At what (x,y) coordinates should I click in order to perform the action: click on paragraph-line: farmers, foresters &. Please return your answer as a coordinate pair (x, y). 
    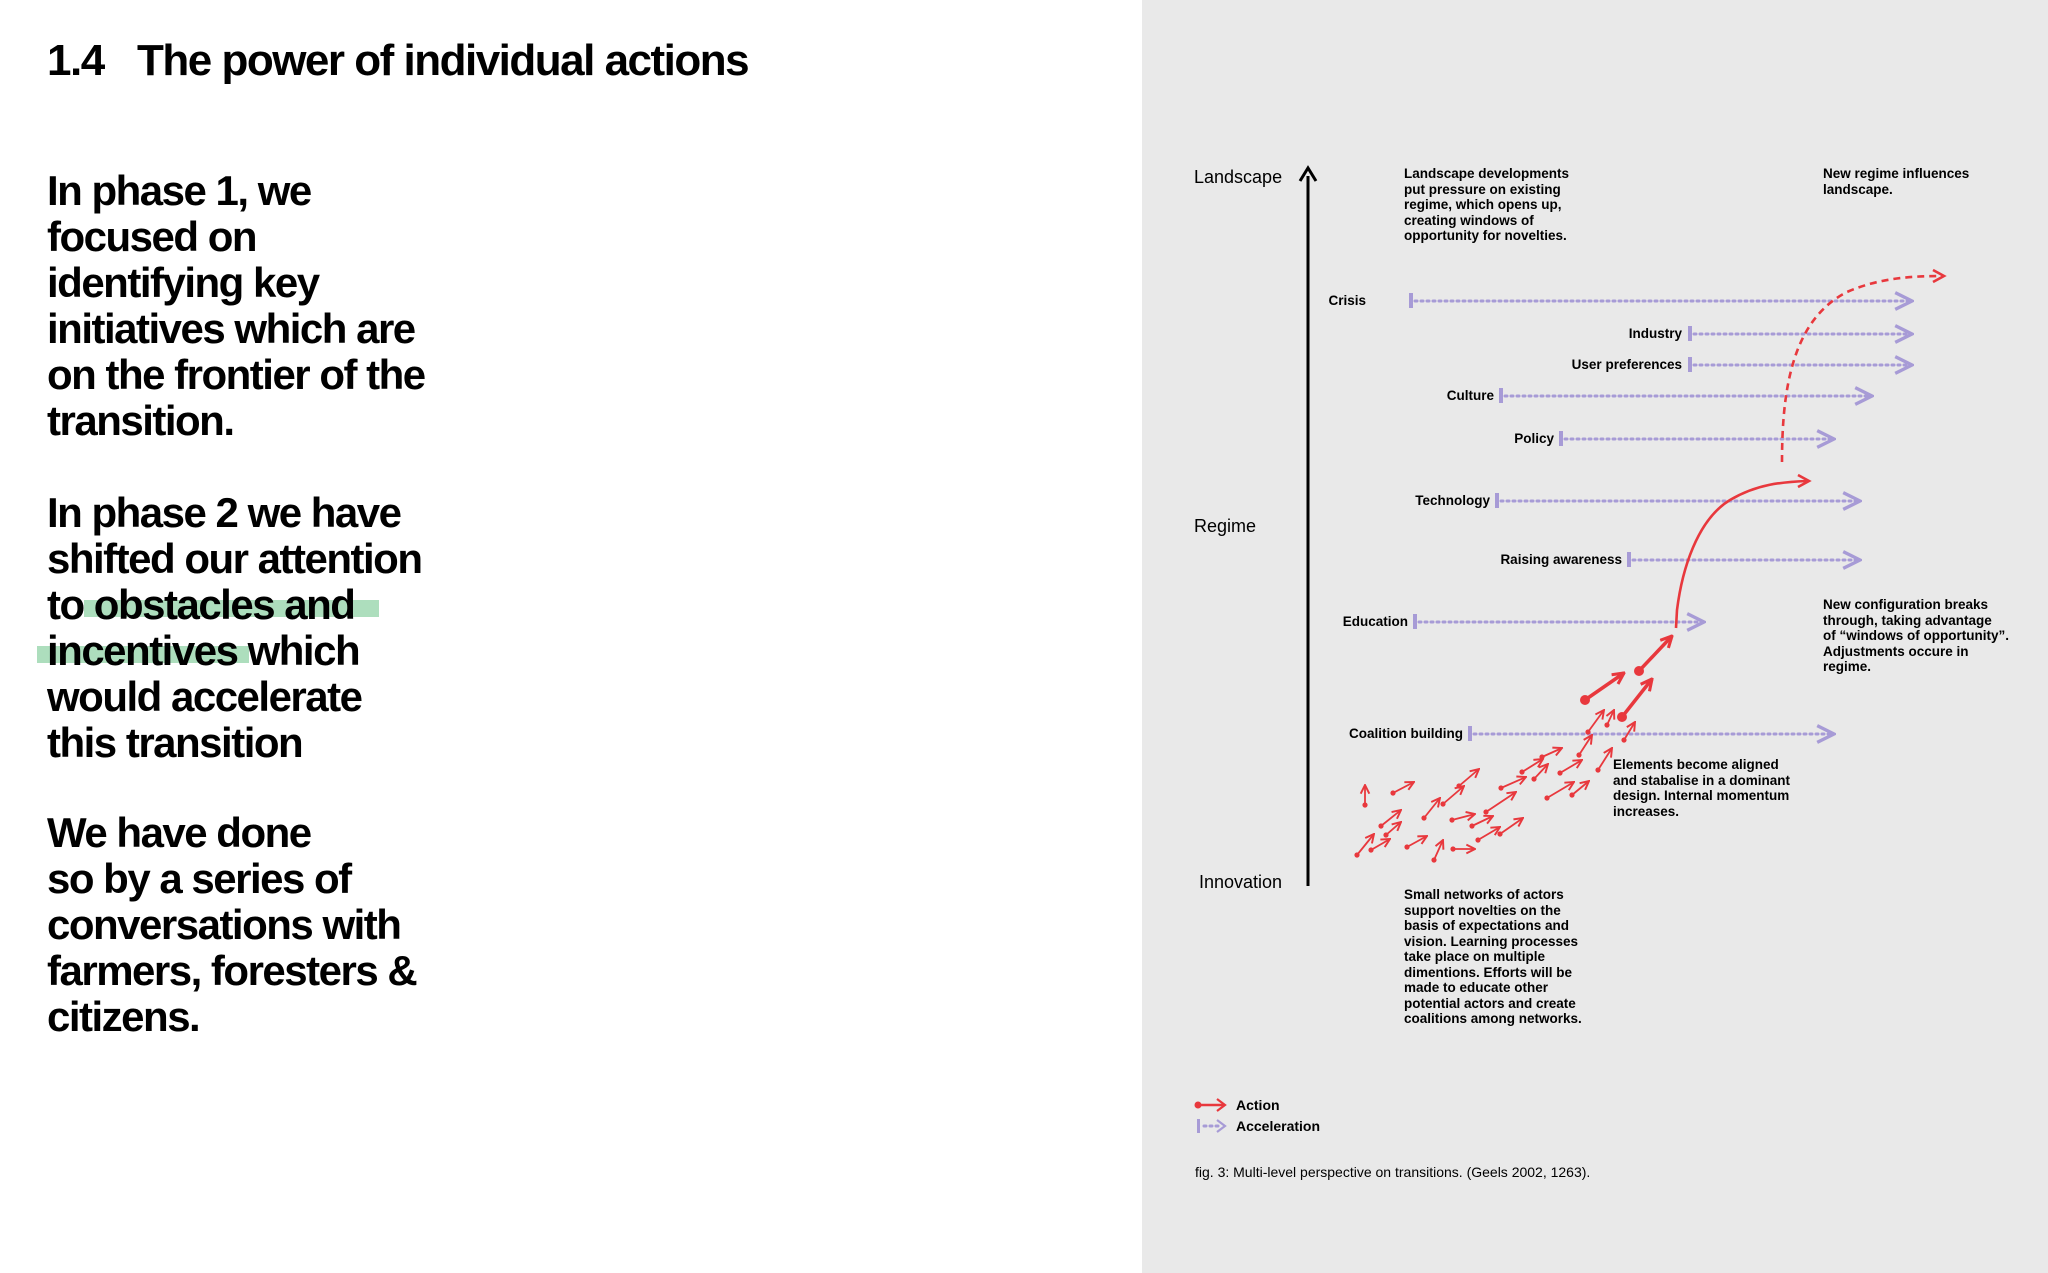
    Looking at the image, I should click on (232, 970).